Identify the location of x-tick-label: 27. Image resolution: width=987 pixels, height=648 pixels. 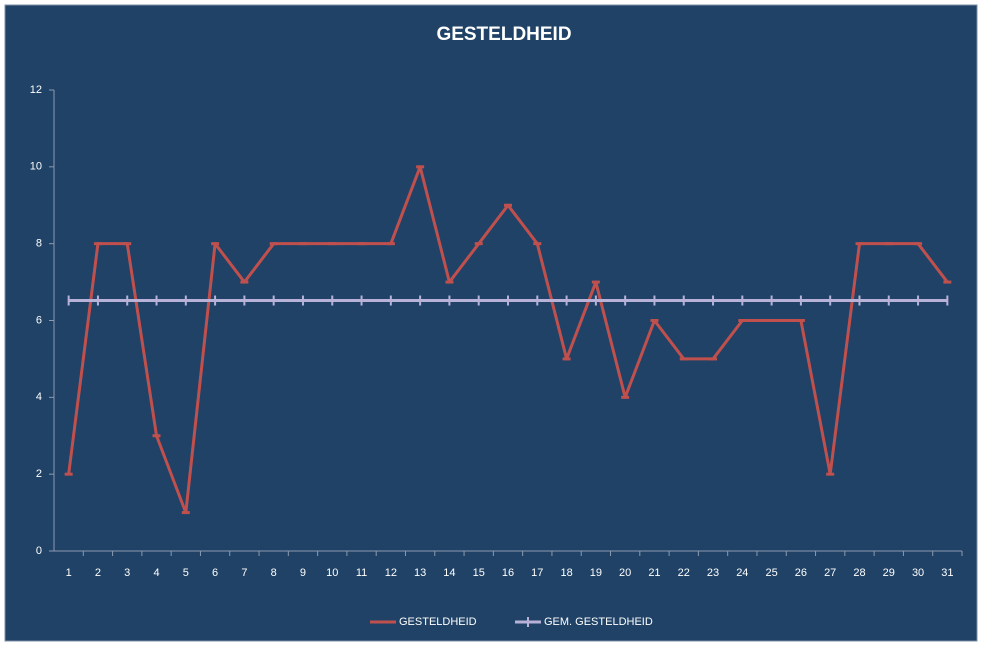
(830, 573).